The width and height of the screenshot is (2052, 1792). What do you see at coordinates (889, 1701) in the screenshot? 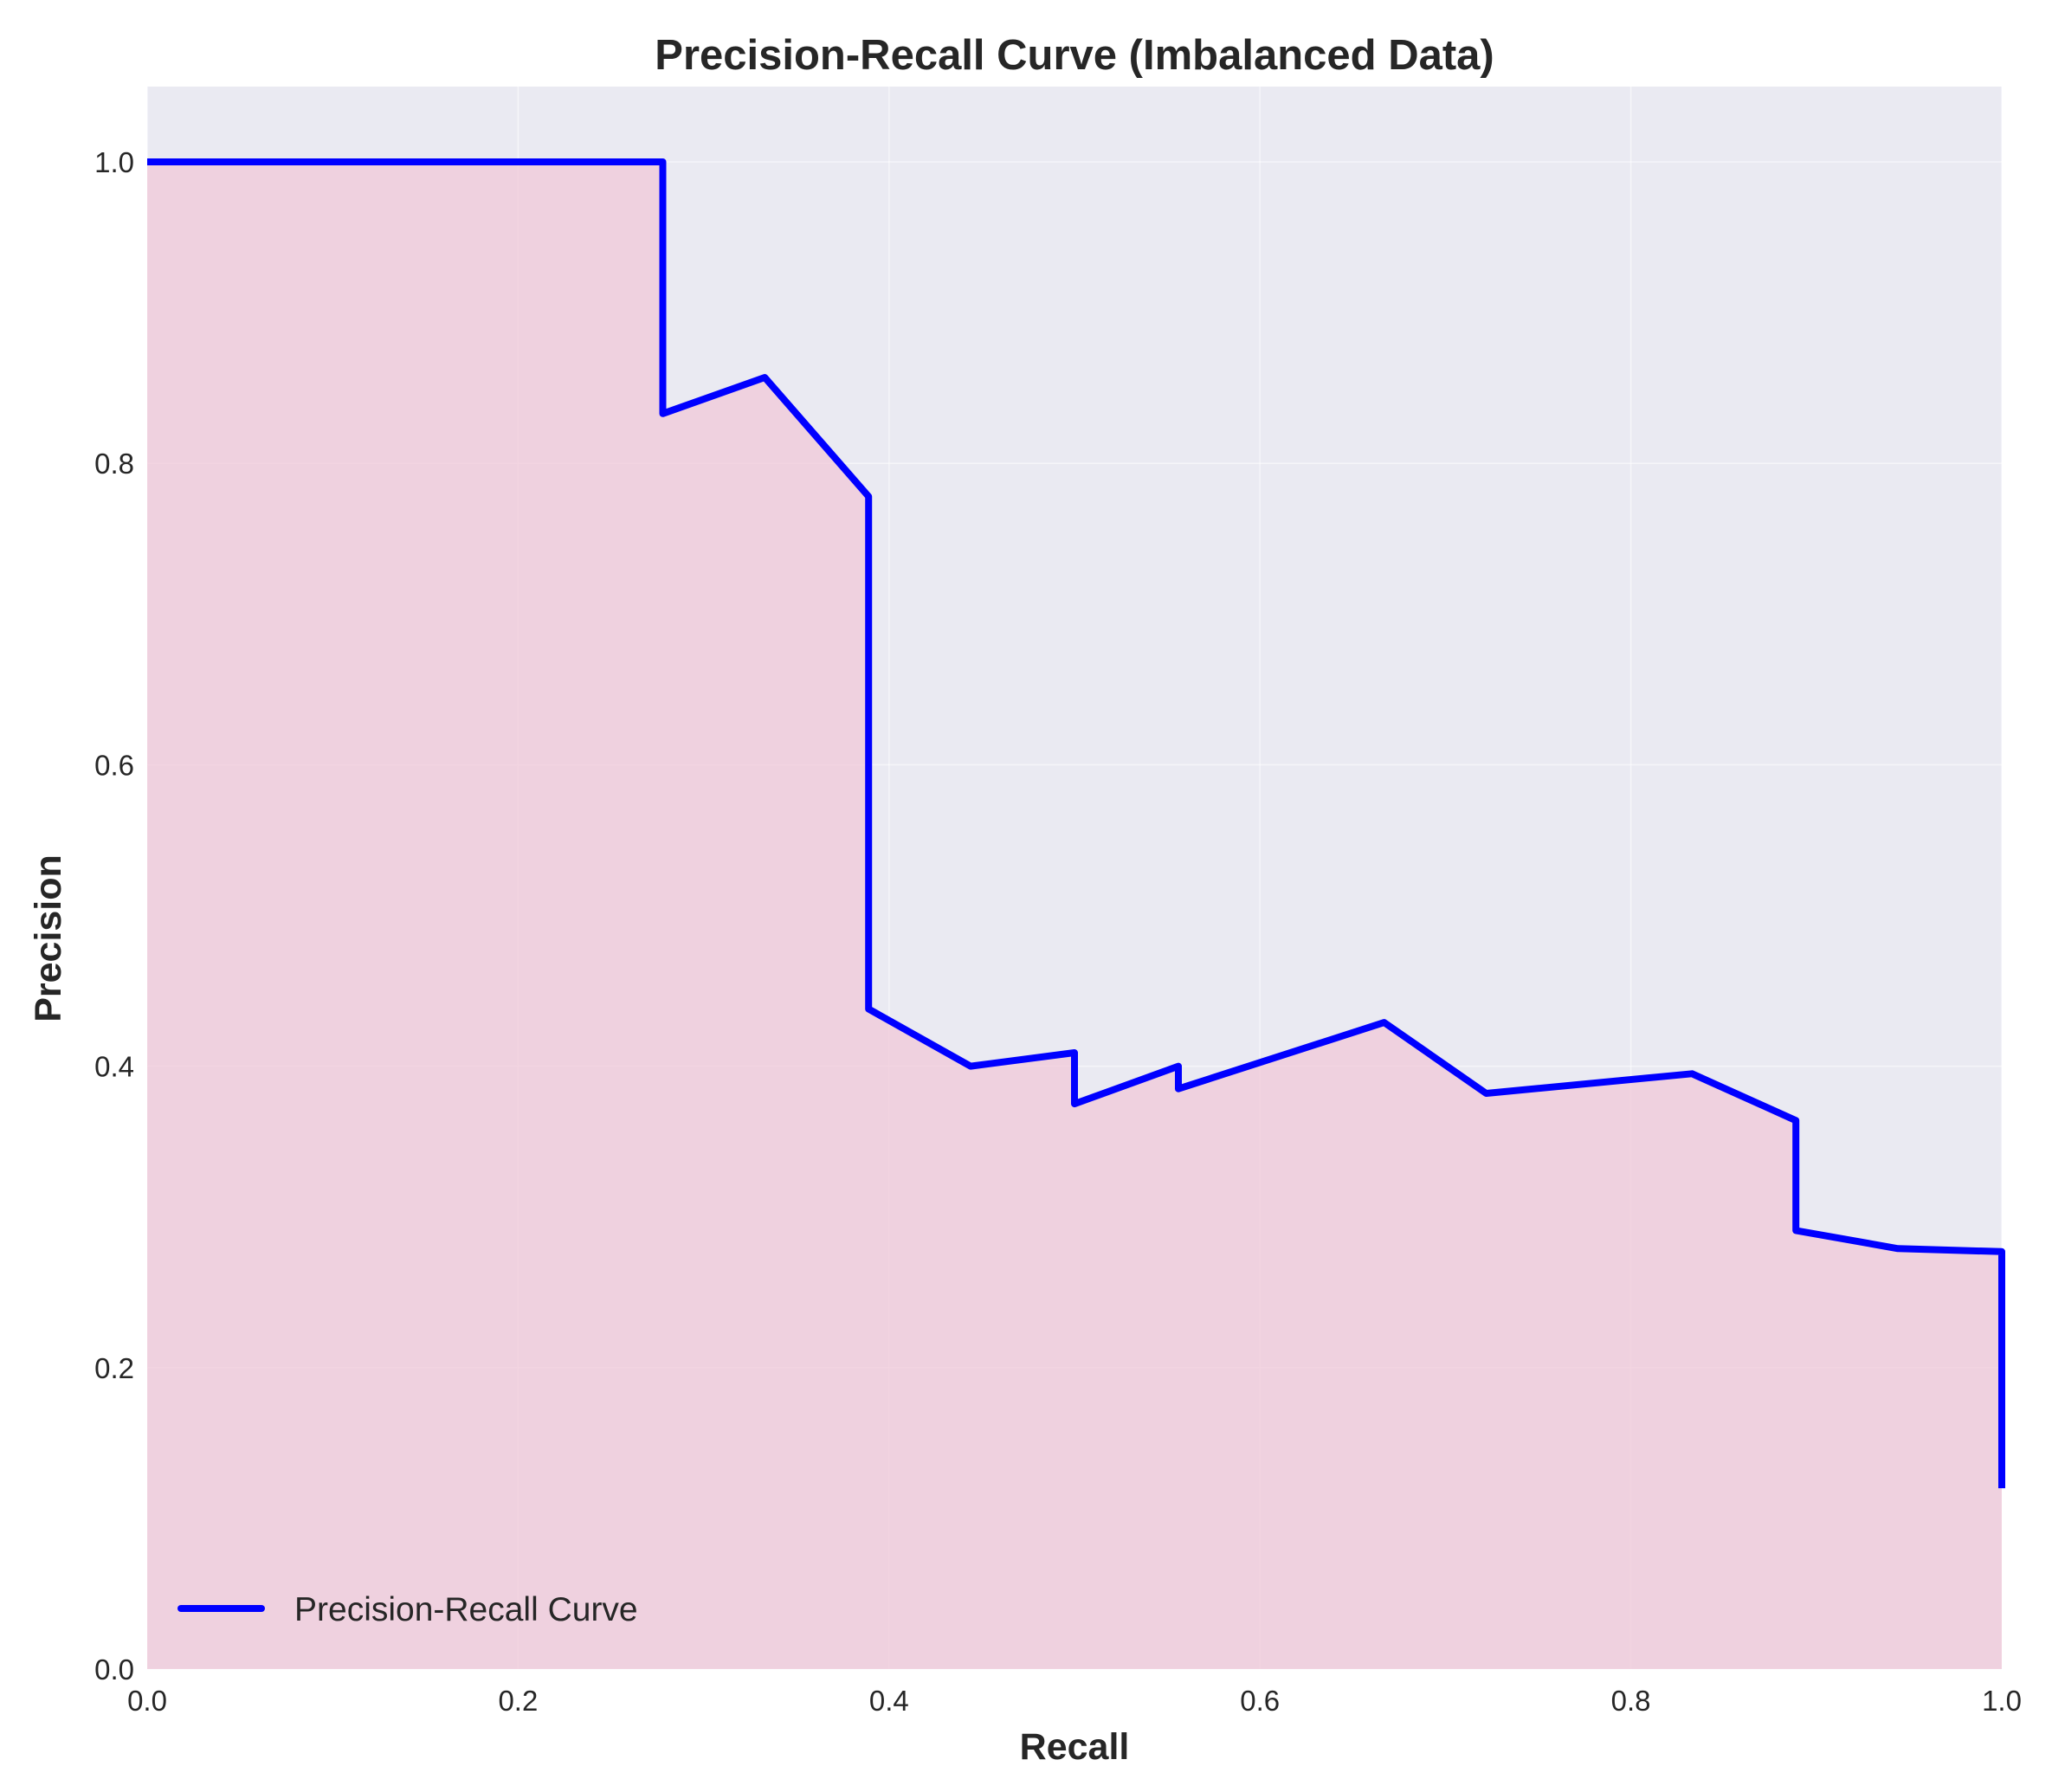
I see `x-tick-label: 0.4` at bounding box center [889, 1701].